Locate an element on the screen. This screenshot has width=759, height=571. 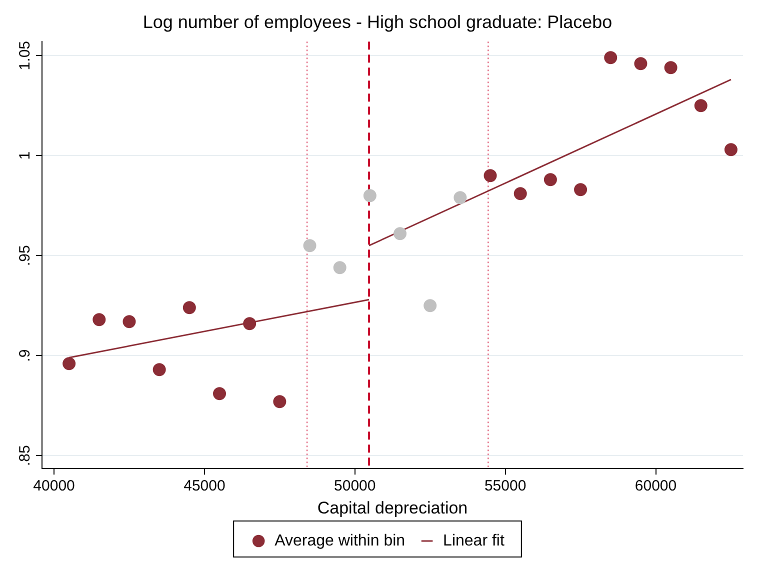
y-tick-label: .9 is located at coordinates (25, 355).